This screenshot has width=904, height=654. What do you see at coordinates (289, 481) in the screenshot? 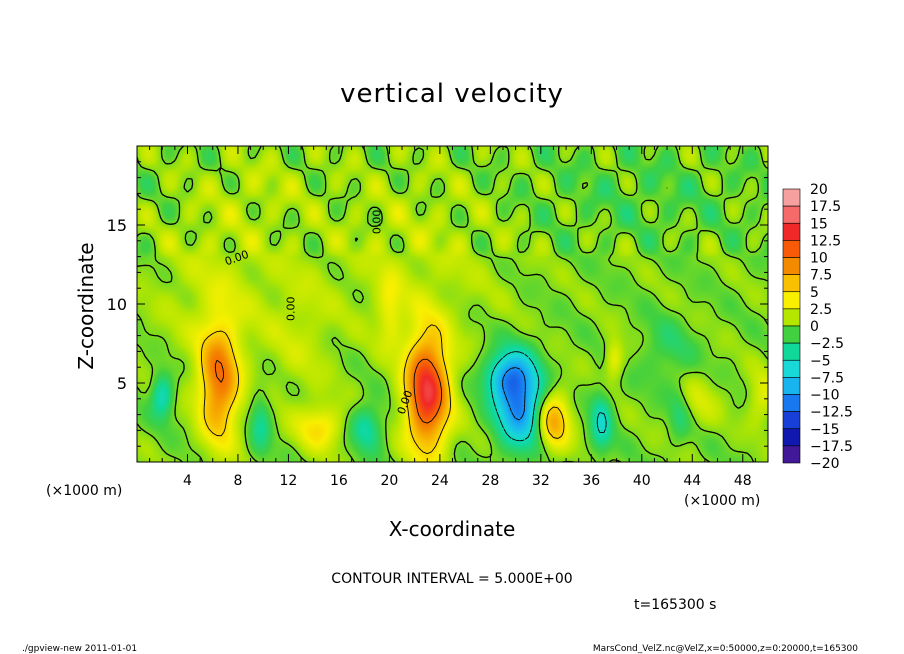
I see `x-tick-label: 12` at bounding box center [289, 481].